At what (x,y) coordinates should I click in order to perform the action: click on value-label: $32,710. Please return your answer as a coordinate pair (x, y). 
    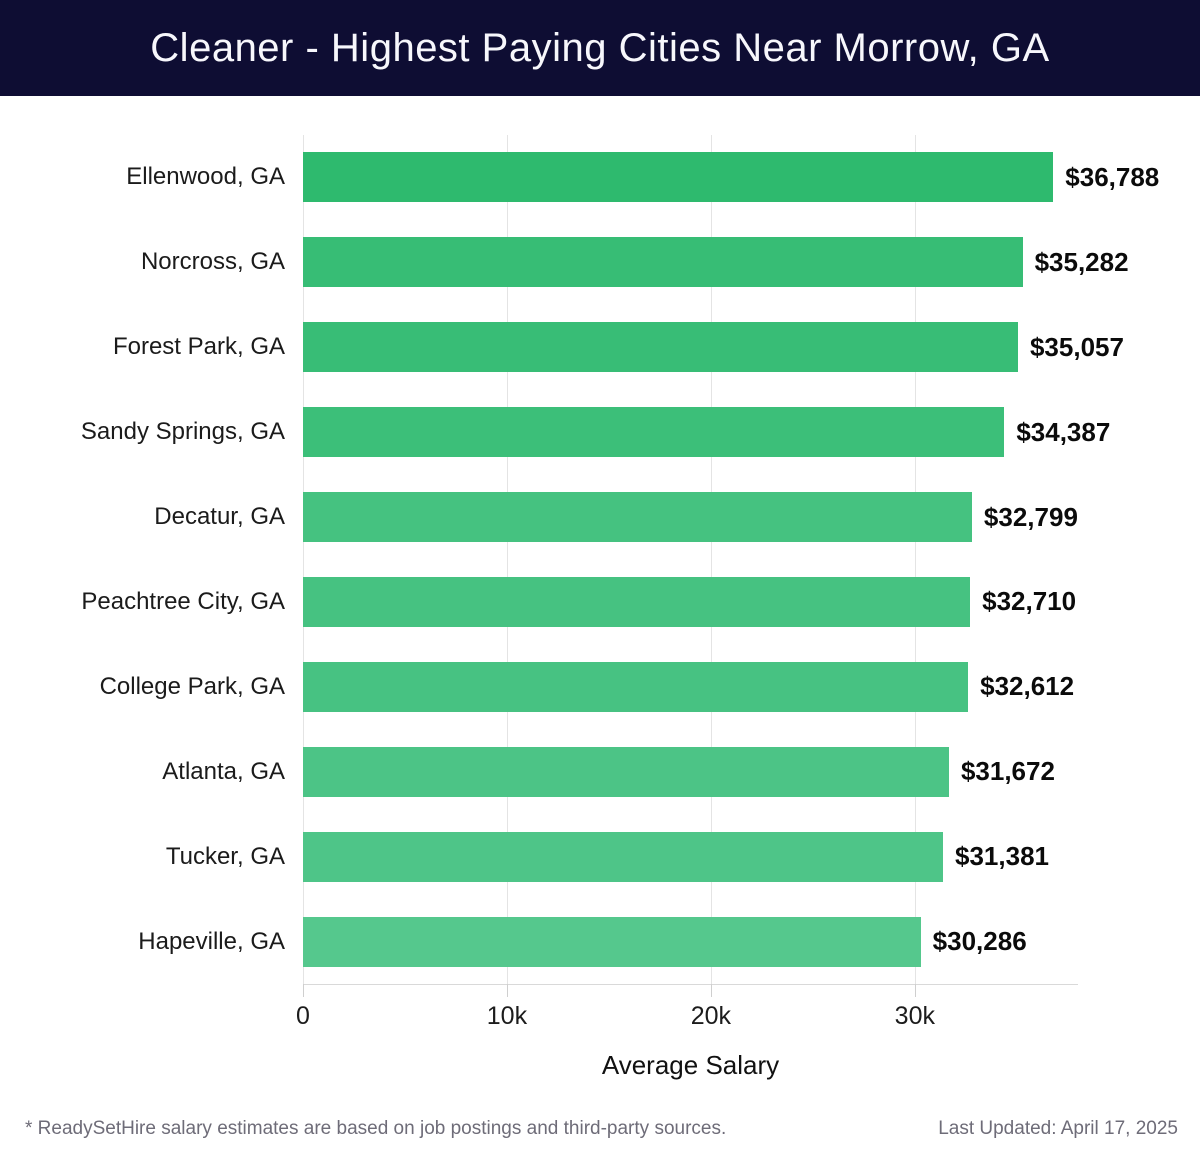
    Looking at the image, I should click on (1029, 601).